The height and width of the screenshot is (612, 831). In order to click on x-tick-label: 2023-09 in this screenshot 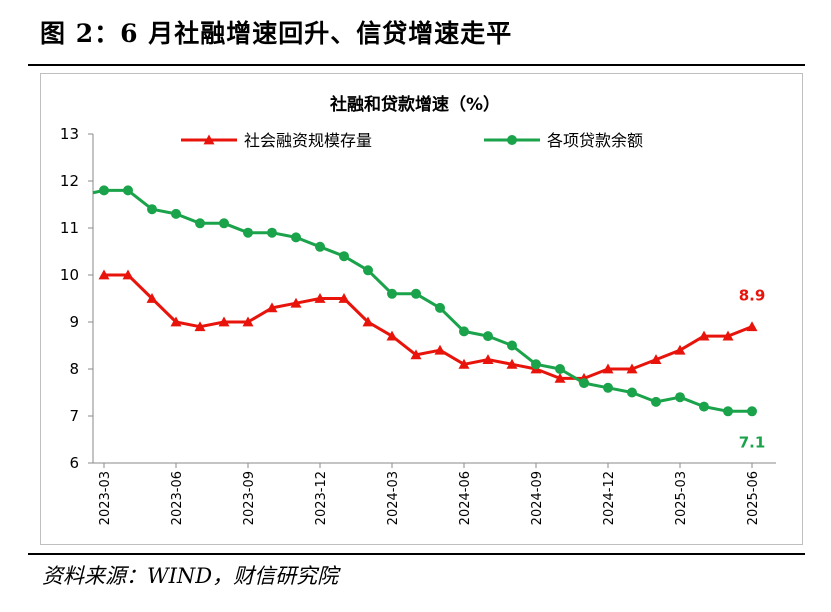, I will do `click(249, 498)`.